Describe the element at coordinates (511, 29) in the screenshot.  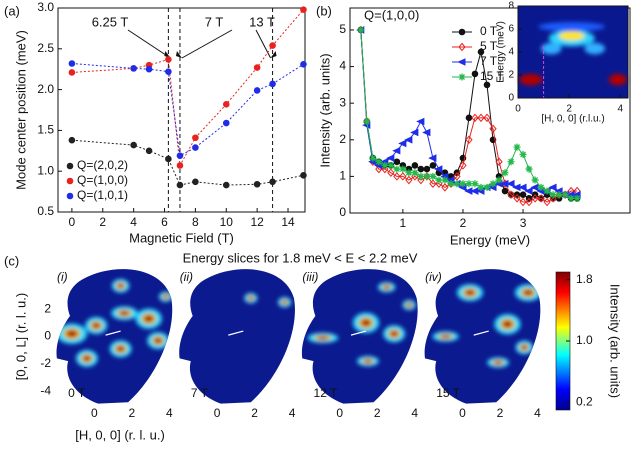
I see `y-tick-label: 6` at that location.